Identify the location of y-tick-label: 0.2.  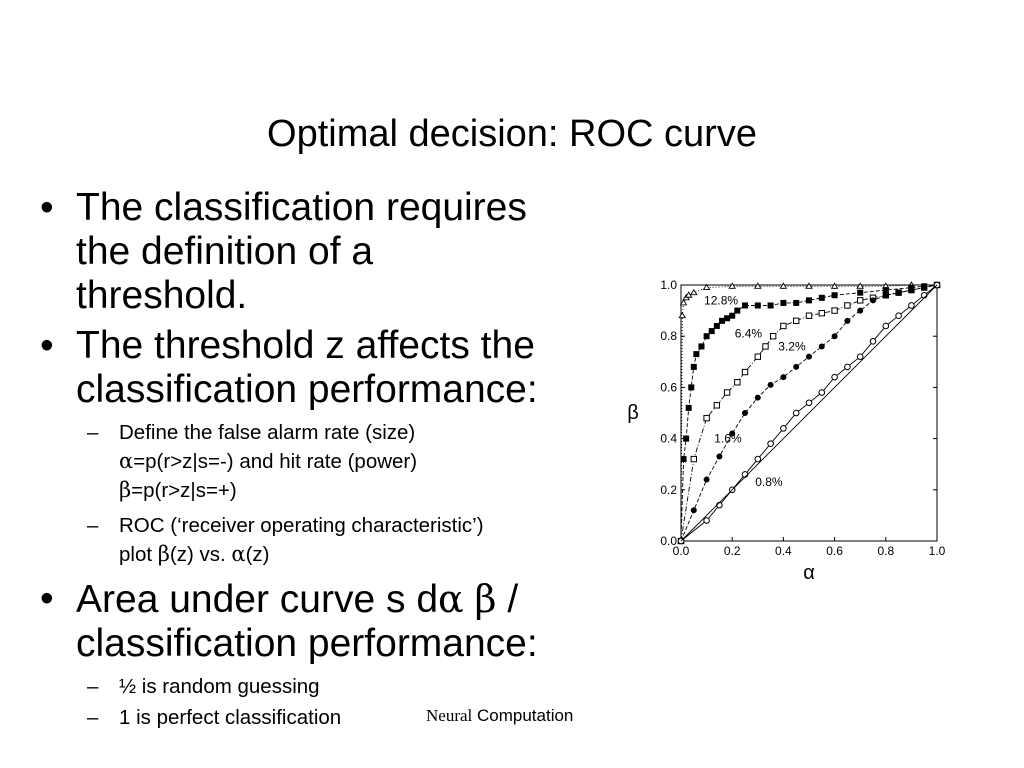
(668, 490).